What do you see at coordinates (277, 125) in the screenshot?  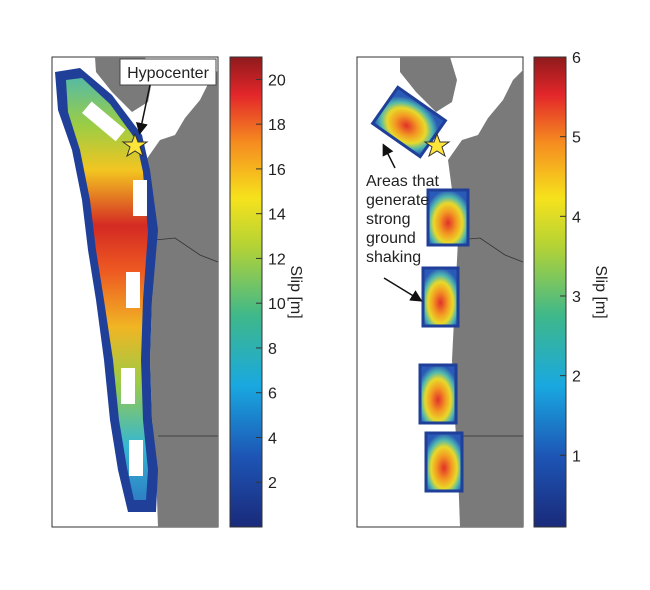 I see `tick-label: 18` at bounding box center [277, 125].